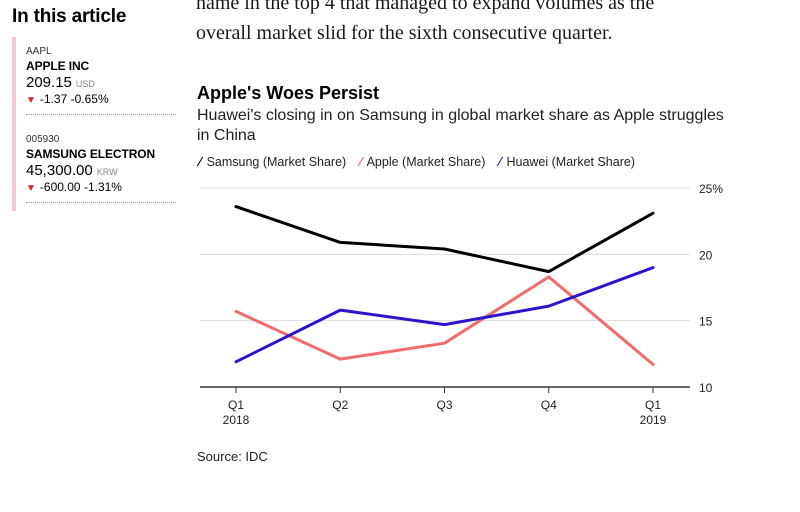  I want to click on quote-price: 209.15 USD, so click(101, 82).